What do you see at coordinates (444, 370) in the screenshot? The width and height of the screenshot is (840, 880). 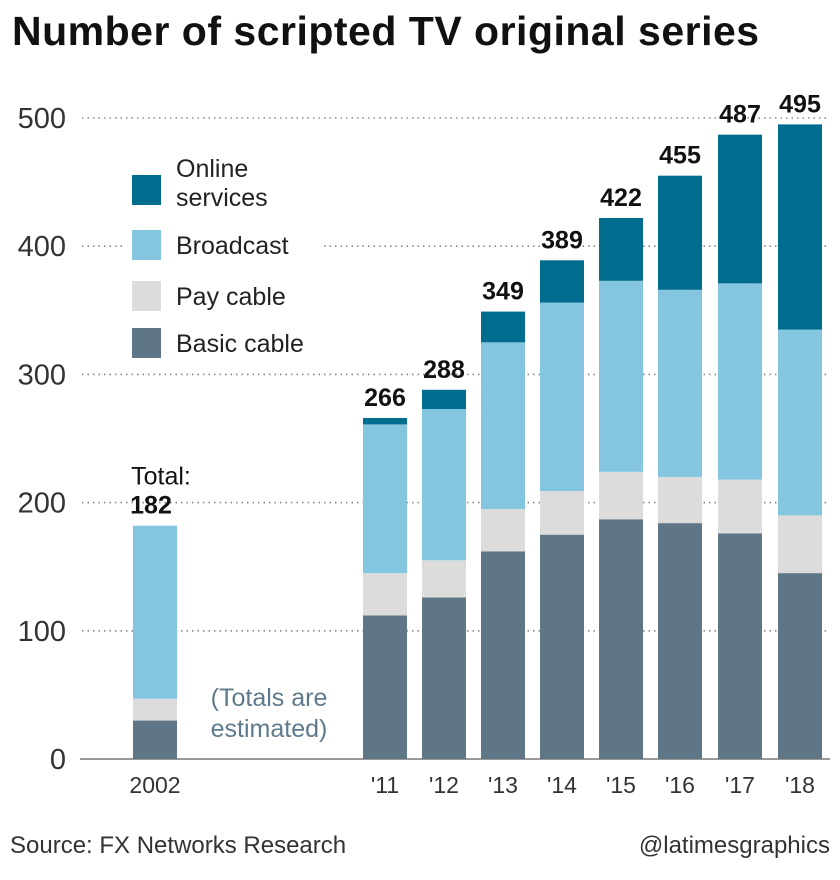 I see `total-label: 288` at bounding box center [444, 370].